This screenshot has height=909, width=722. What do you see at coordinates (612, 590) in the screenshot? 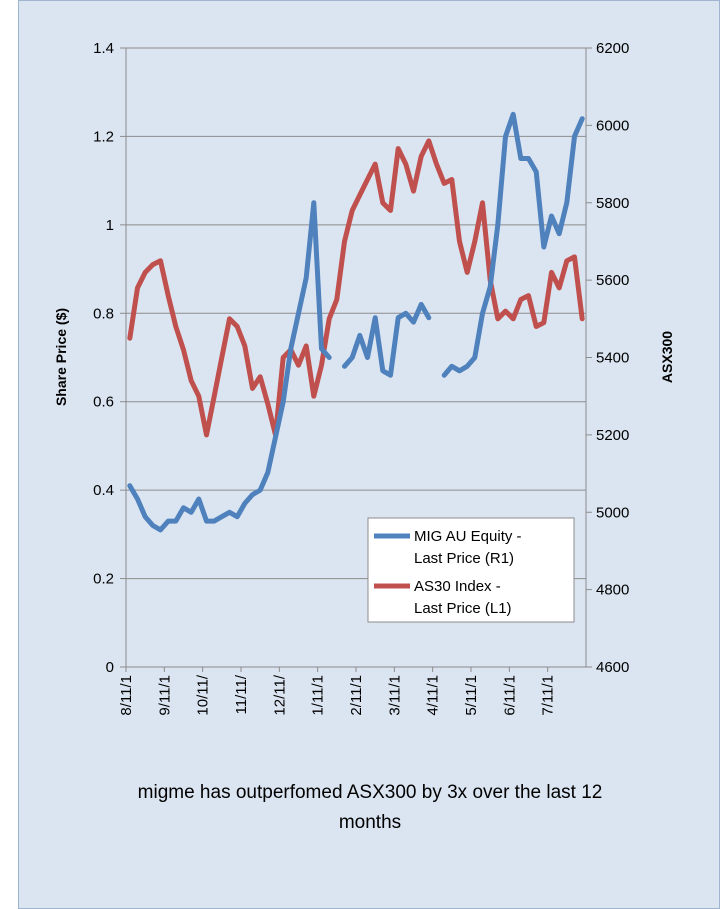
I see `y2-tick-label: 4800` at bounding box center [612, 590].